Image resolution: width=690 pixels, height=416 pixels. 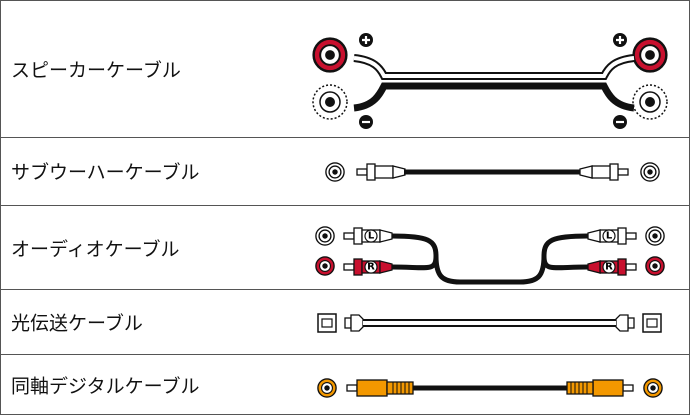 What do you see at coordinates (105, 386) in the screenshot?
I see `row-label: 同軸デジタルケーブル` at bounding box center [105, 386].